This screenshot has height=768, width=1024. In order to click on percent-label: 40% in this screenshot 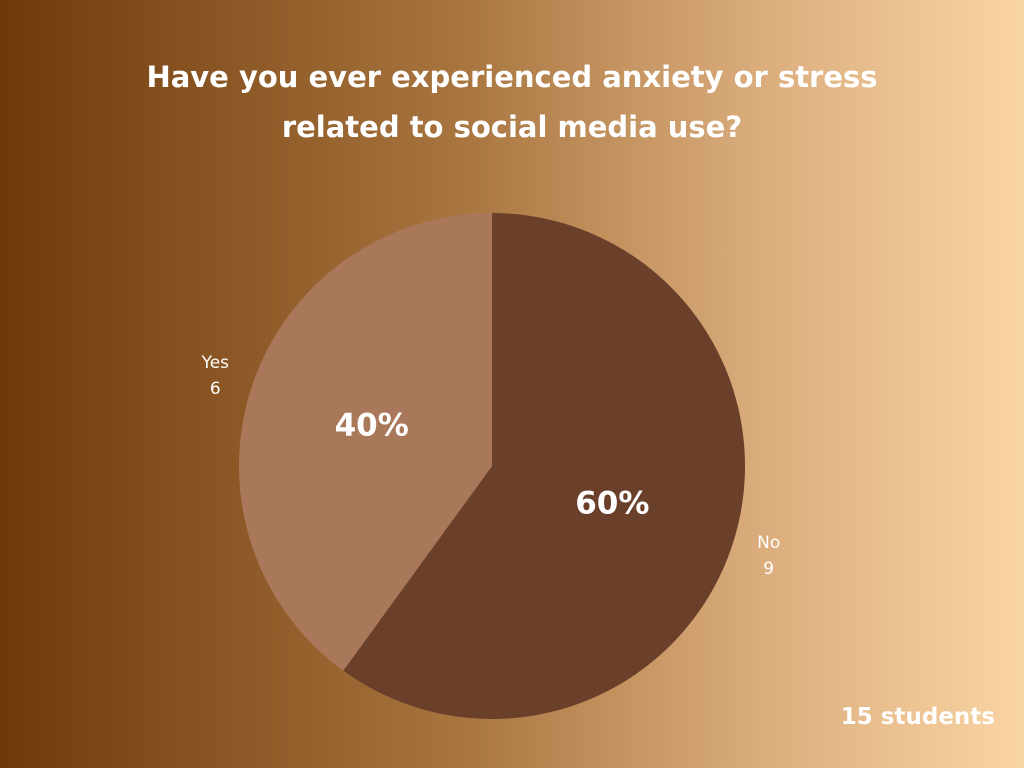, I will do `click(372, 425)`.